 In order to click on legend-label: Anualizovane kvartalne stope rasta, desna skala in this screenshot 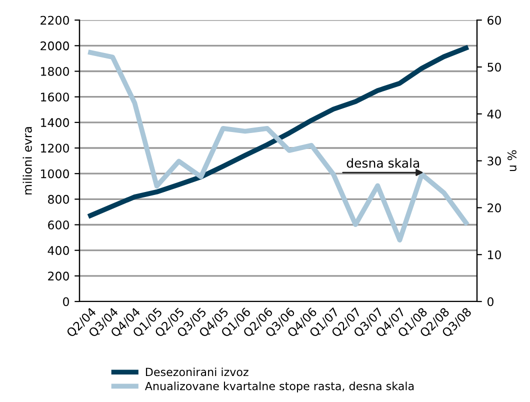, I will do `click(279, 387)`.